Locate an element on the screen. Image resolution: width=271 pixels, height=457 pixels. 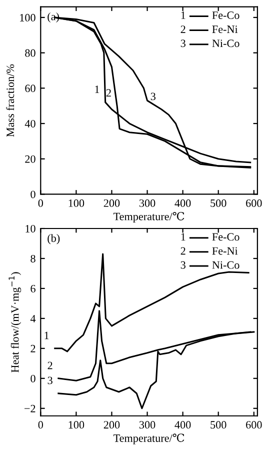
y-tick-label: 80 is located at coordinates (30, 53).